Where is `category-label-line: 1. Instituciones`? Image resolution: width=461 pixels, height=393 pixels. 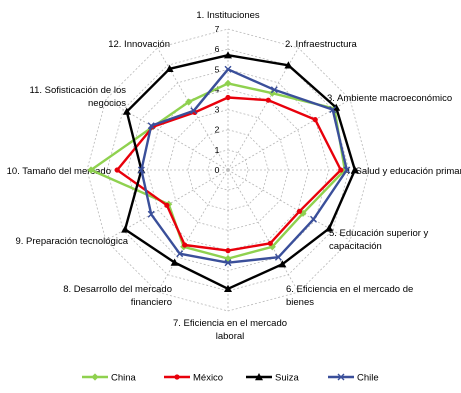 category-label-line: 1. Instituciones is located at coordinates (228, 15).